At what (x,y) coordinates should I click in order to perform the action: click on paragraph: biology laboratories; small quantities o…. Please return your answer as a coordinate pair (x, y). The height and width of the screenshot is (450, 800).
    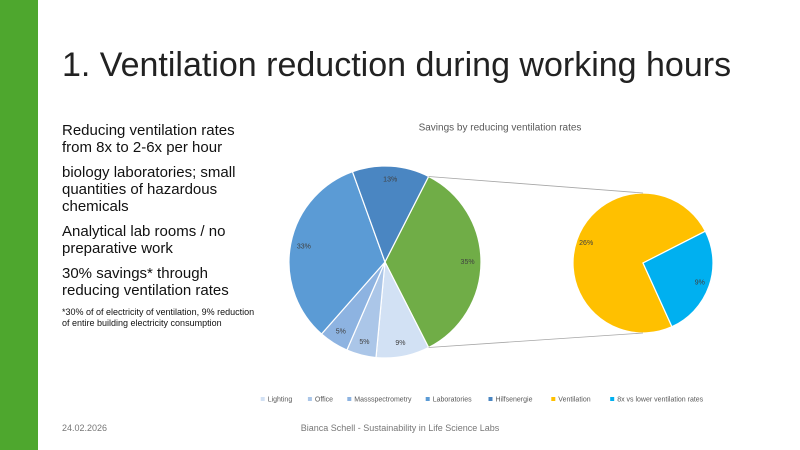
    Looking at the image, I should click on (149, 189).